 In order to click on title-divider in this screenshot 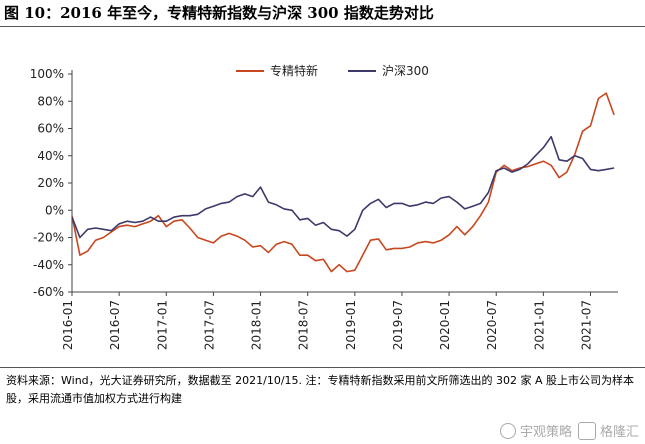, I will do `click(322, 26)`.